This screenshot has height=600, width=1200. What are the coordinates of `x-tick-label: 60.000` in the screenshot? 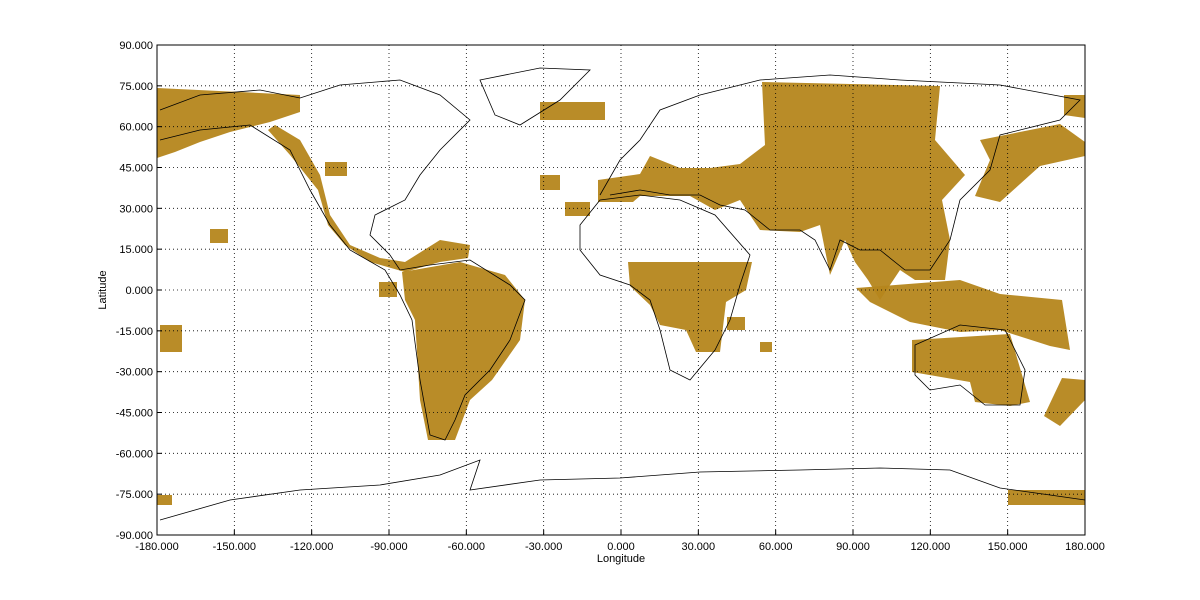 It's located at (776, 547).